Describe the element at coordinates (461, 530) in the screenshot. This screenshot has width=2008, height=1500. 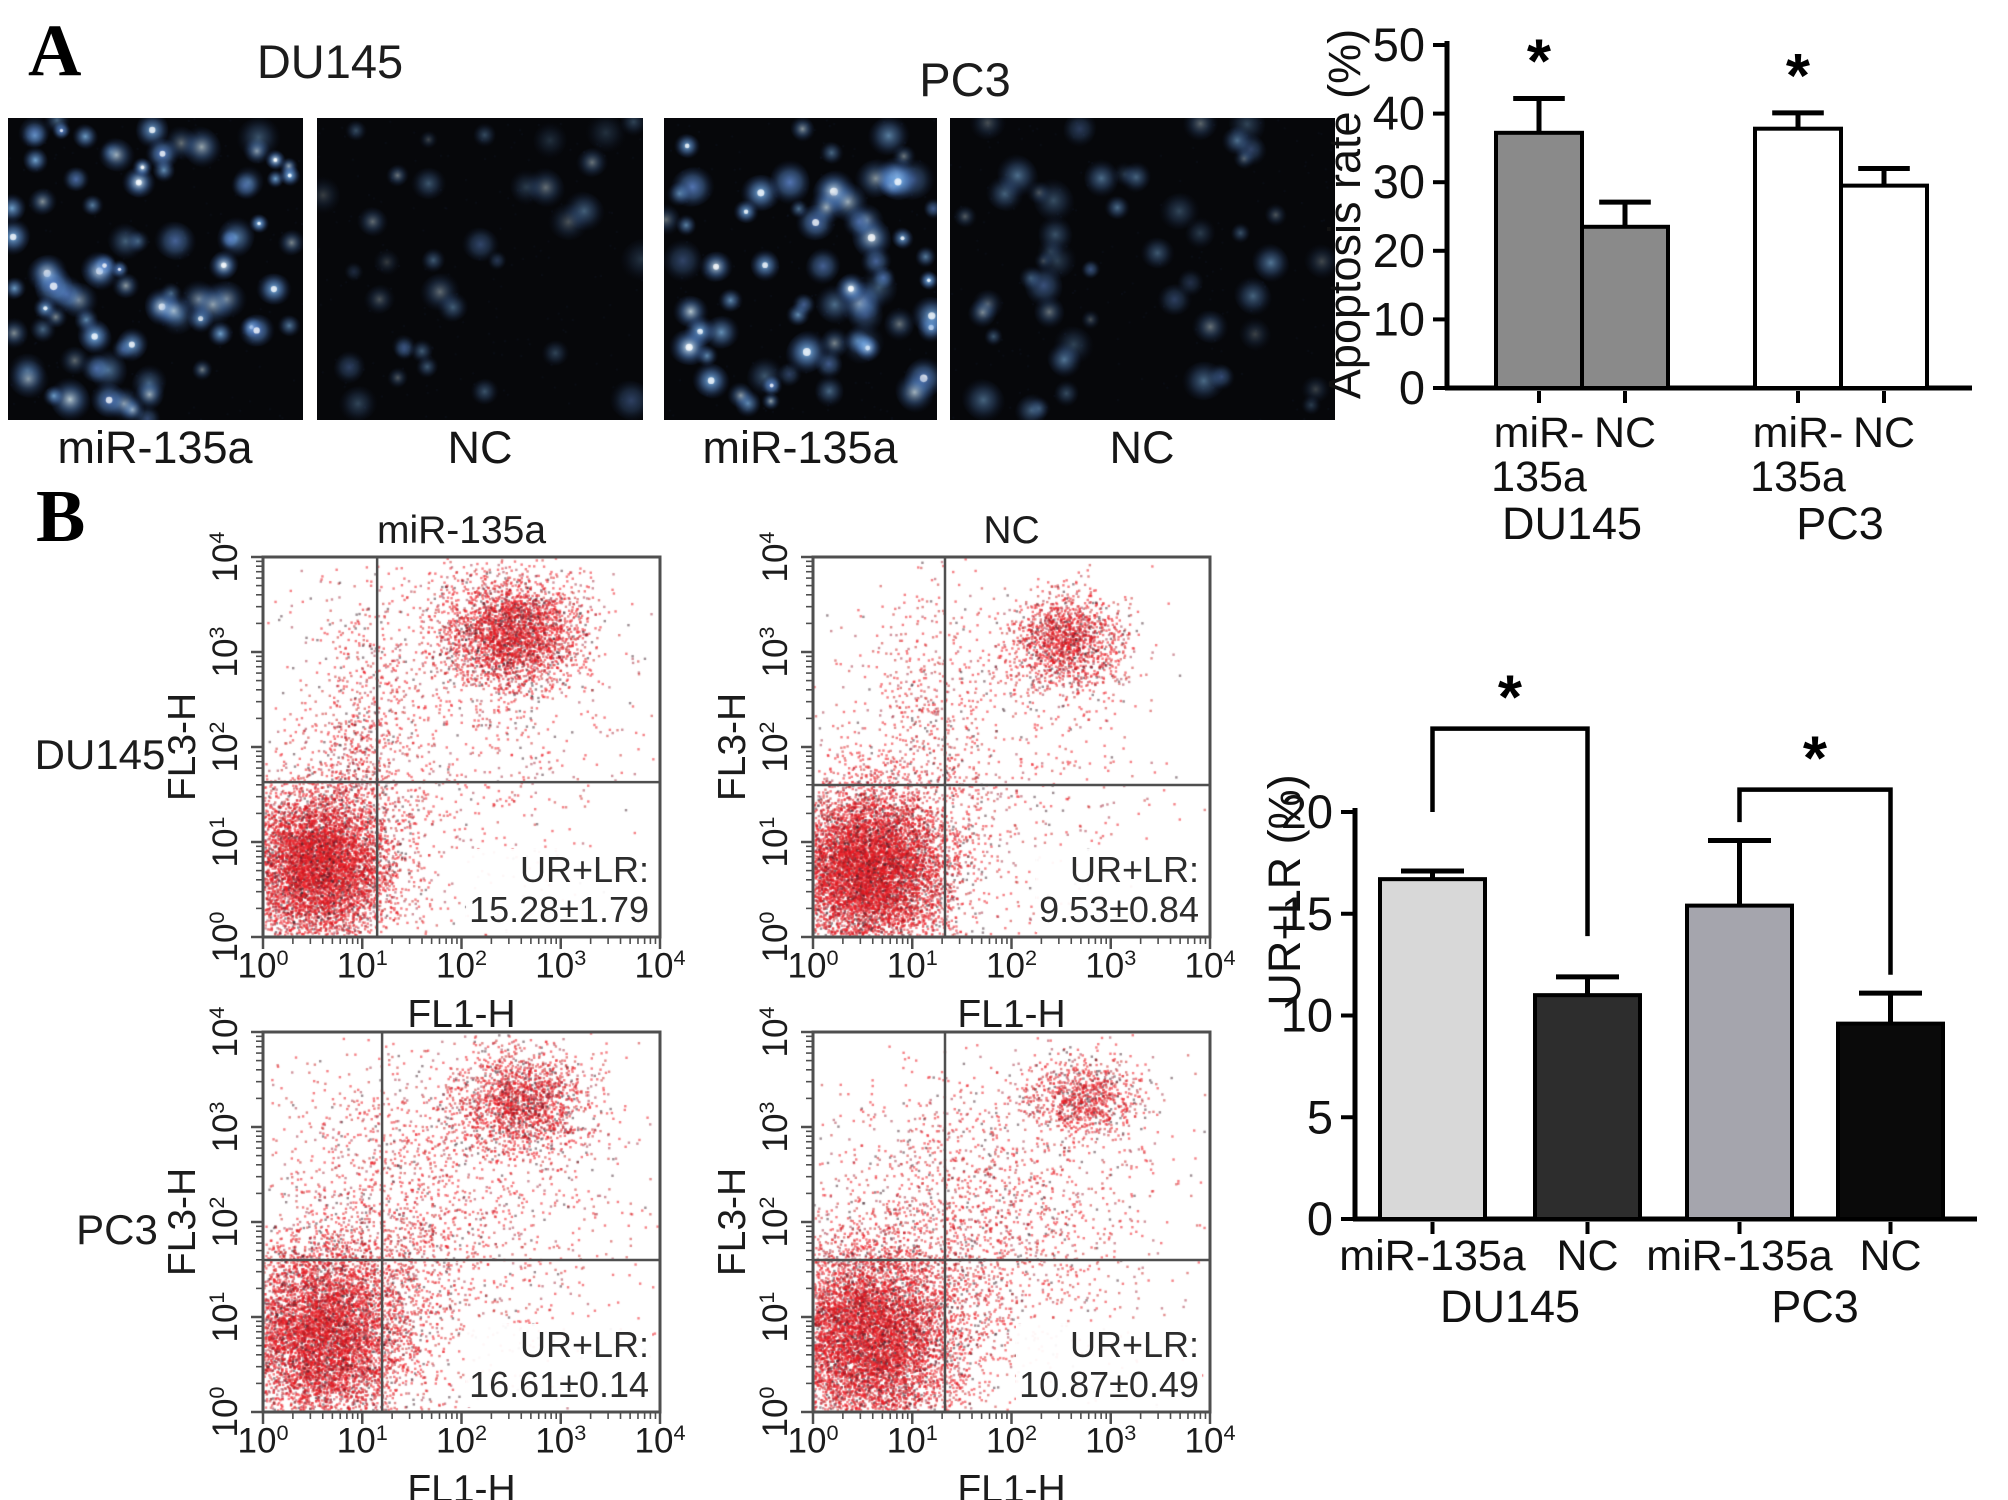
I see `flow-plot-title: miR-135a` at that location.